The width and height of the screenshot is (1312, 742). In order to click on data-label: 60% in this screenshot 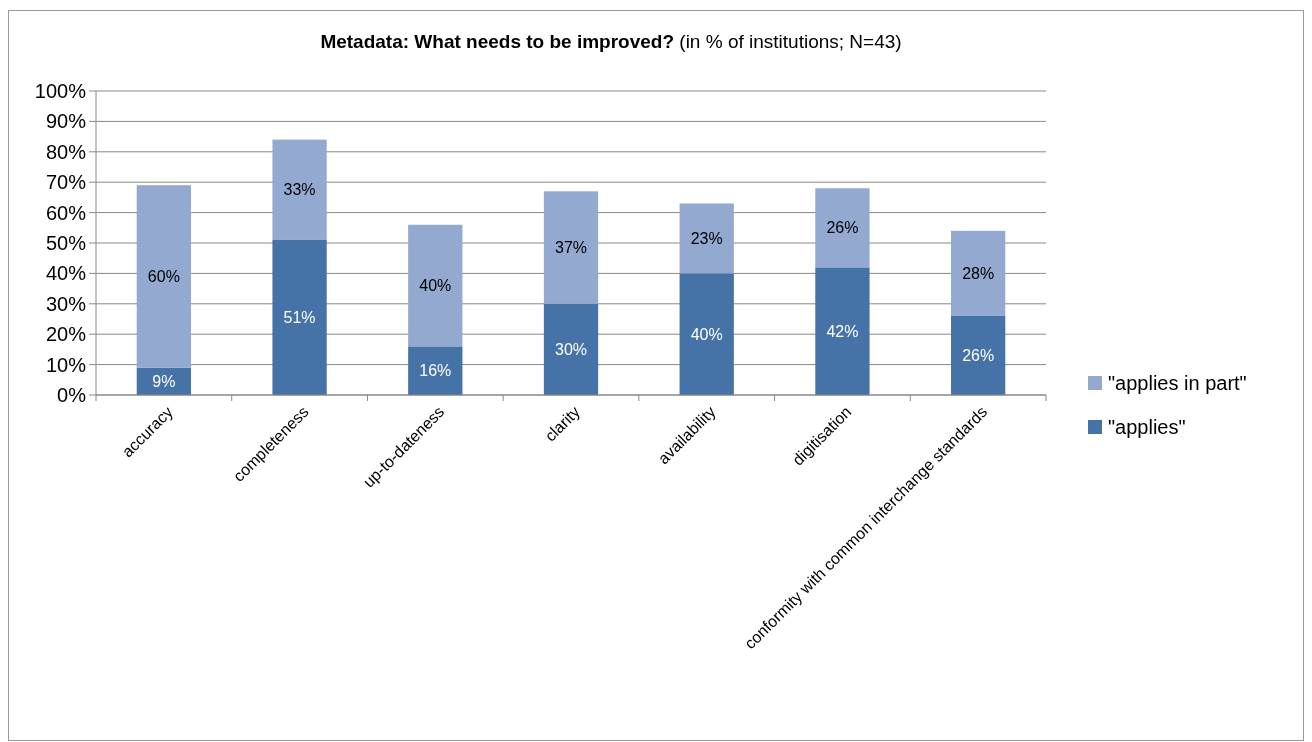, I will do `click(163, 277)`.